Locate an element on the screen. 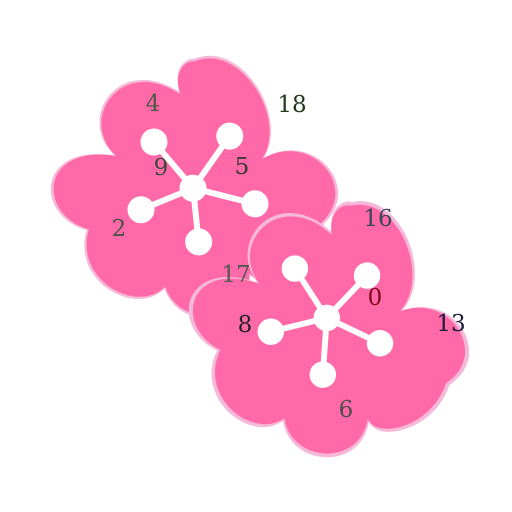  number-label: 18 is located at coordinates (291, 105).